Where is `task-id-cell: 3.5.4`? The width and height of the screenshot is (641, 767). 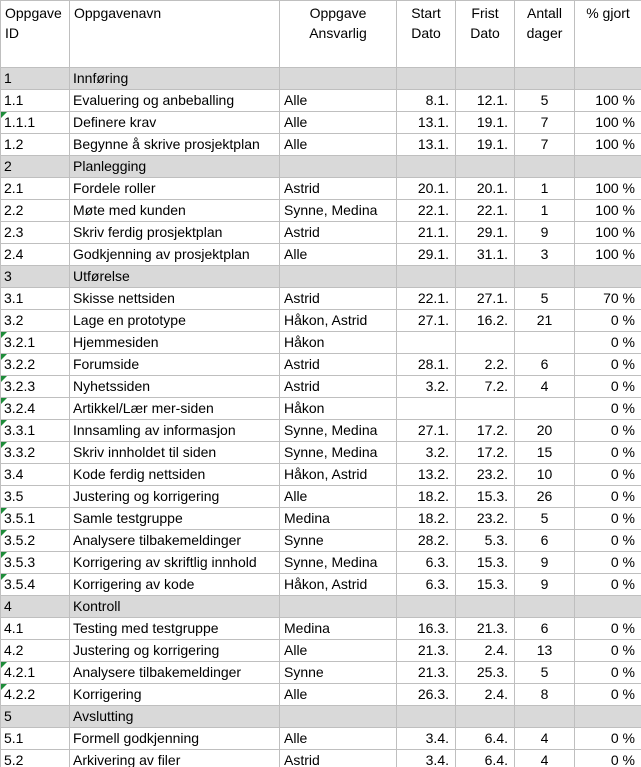
task-id-cell: 3.5.4 is located at coordinates (35, 584).